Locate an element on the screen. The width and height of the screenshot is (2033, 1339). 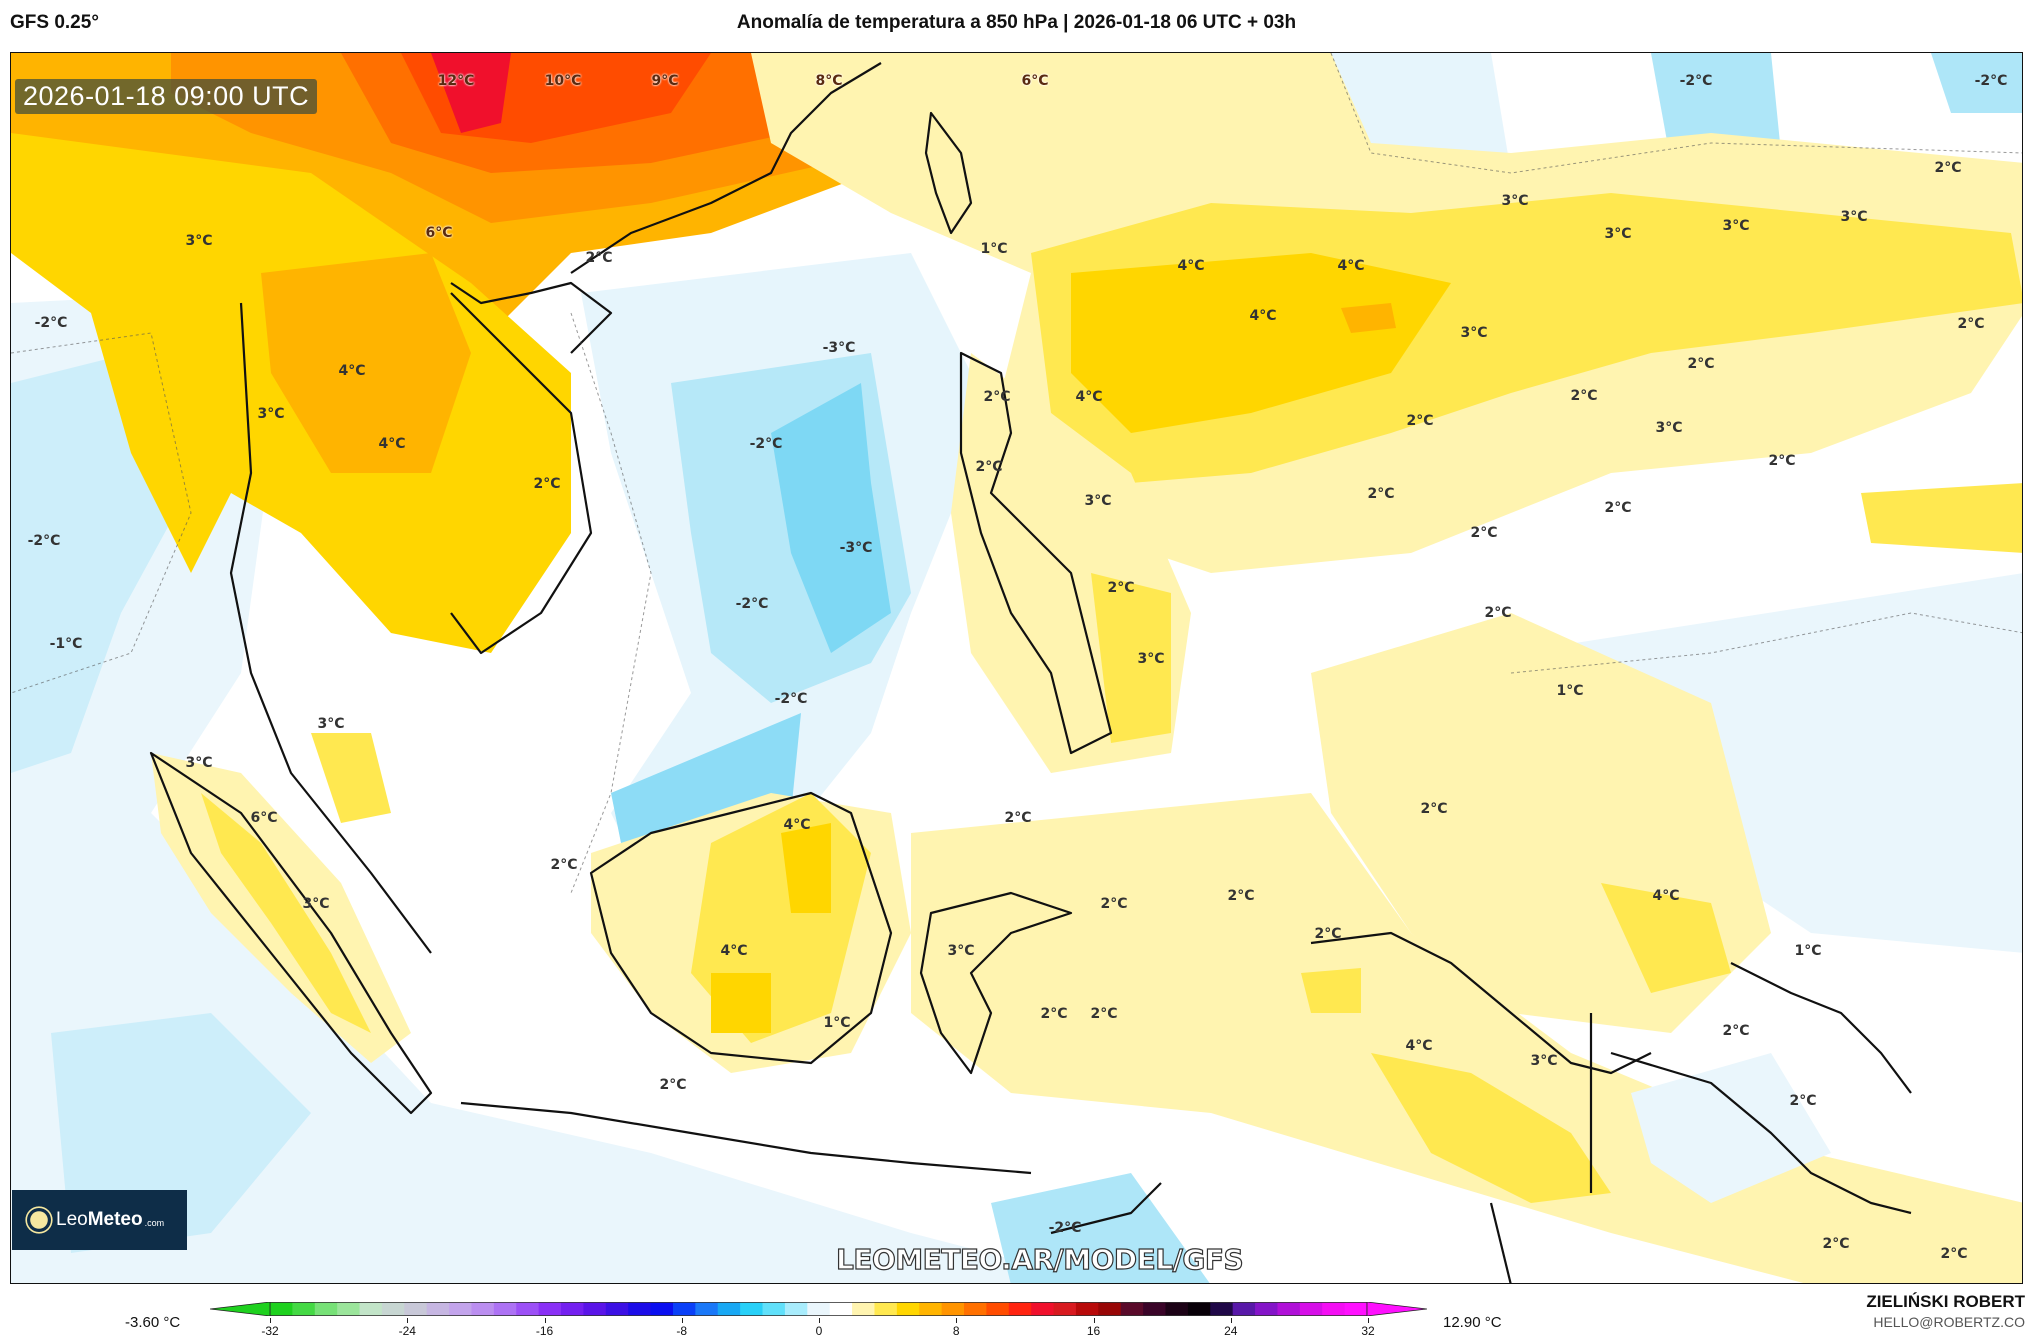
contour-label: -1°C is located at coordinates (66, 644).